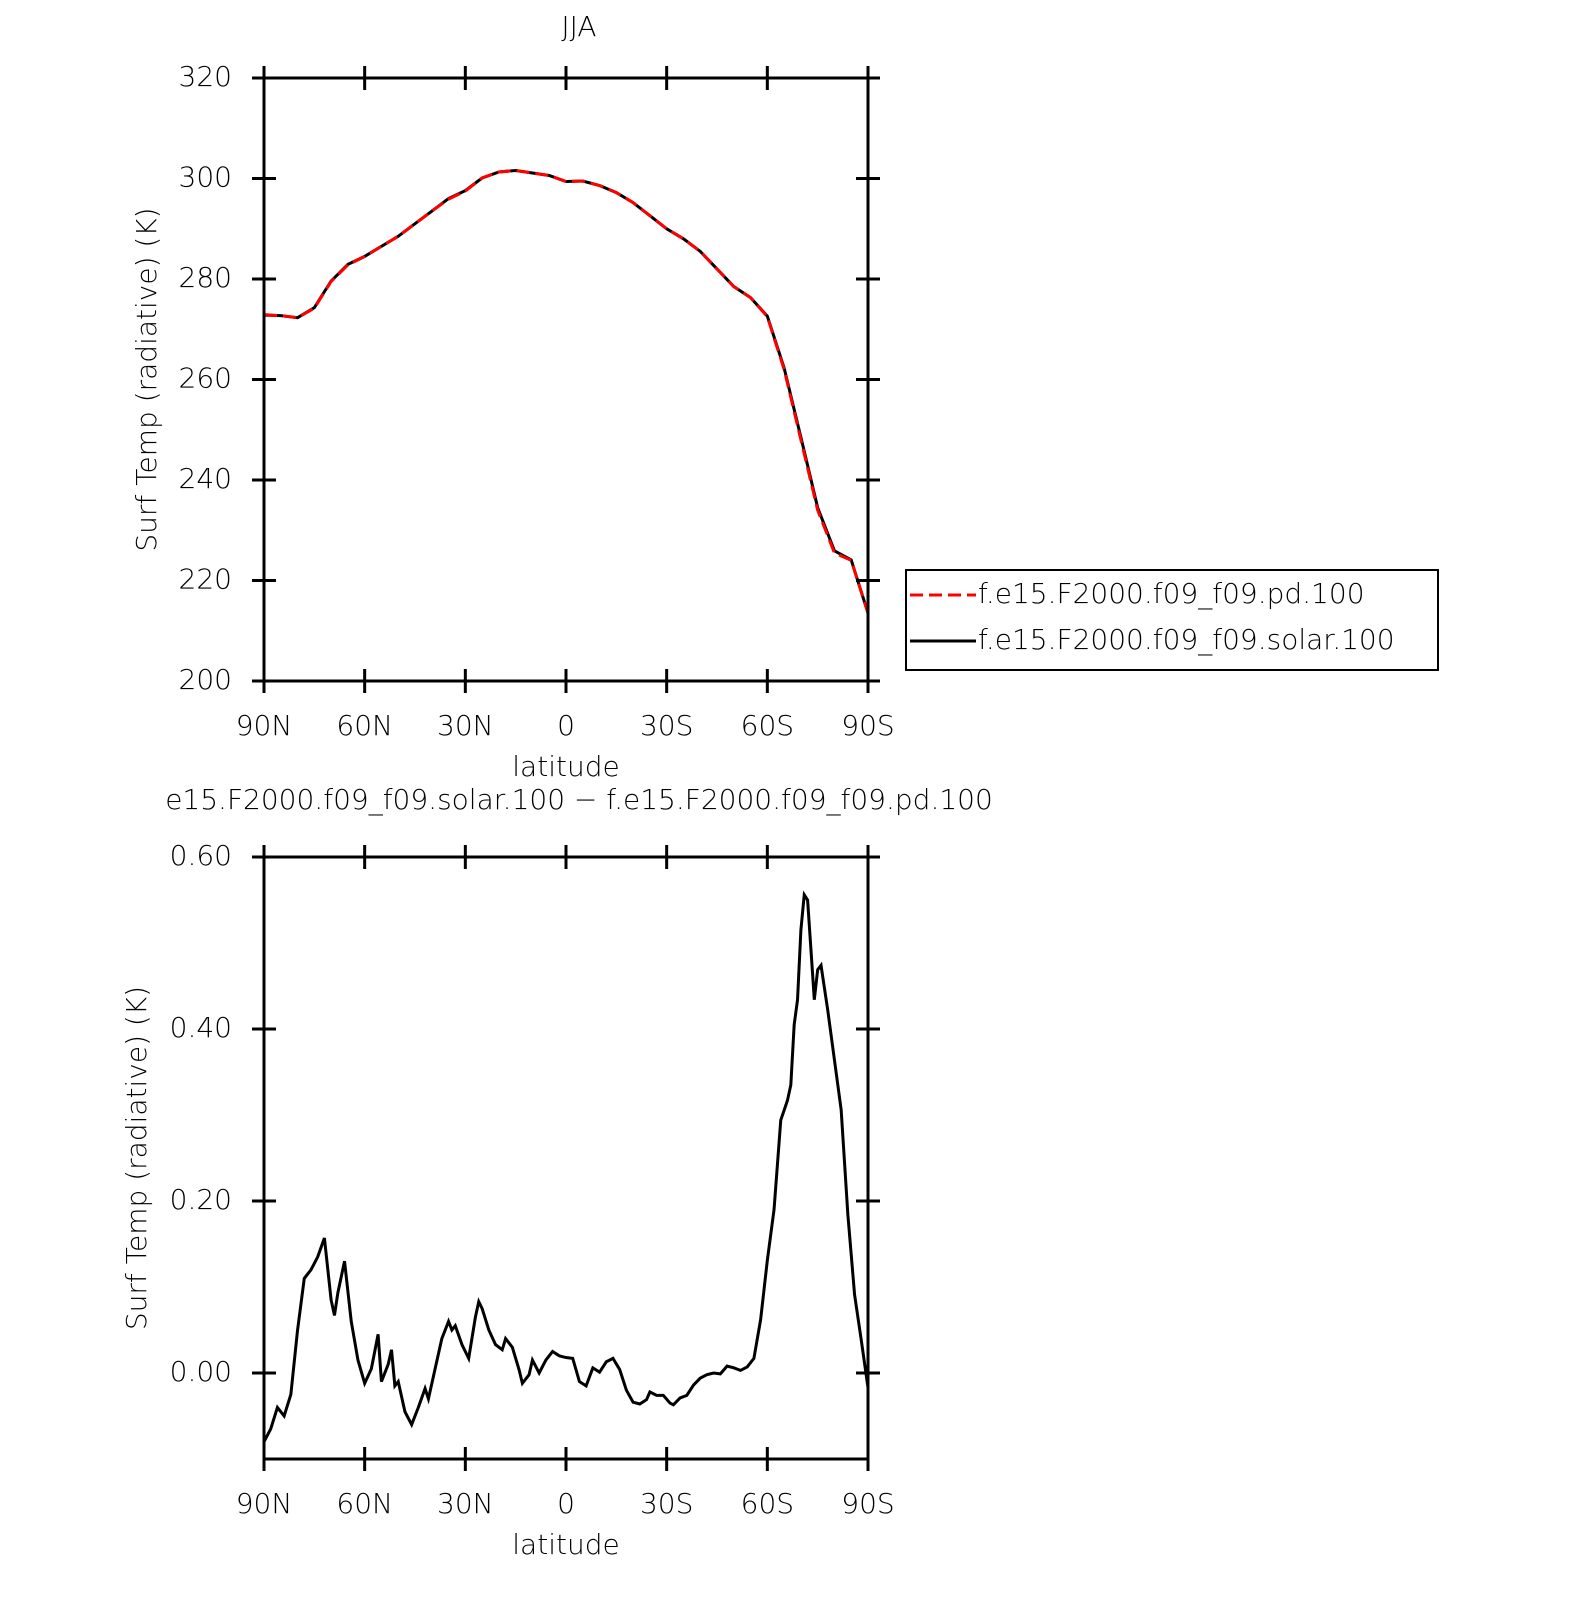  Describe the element at coordinates (205, 478) in the screenshot. I see `y-tick-label: 240` at that location.